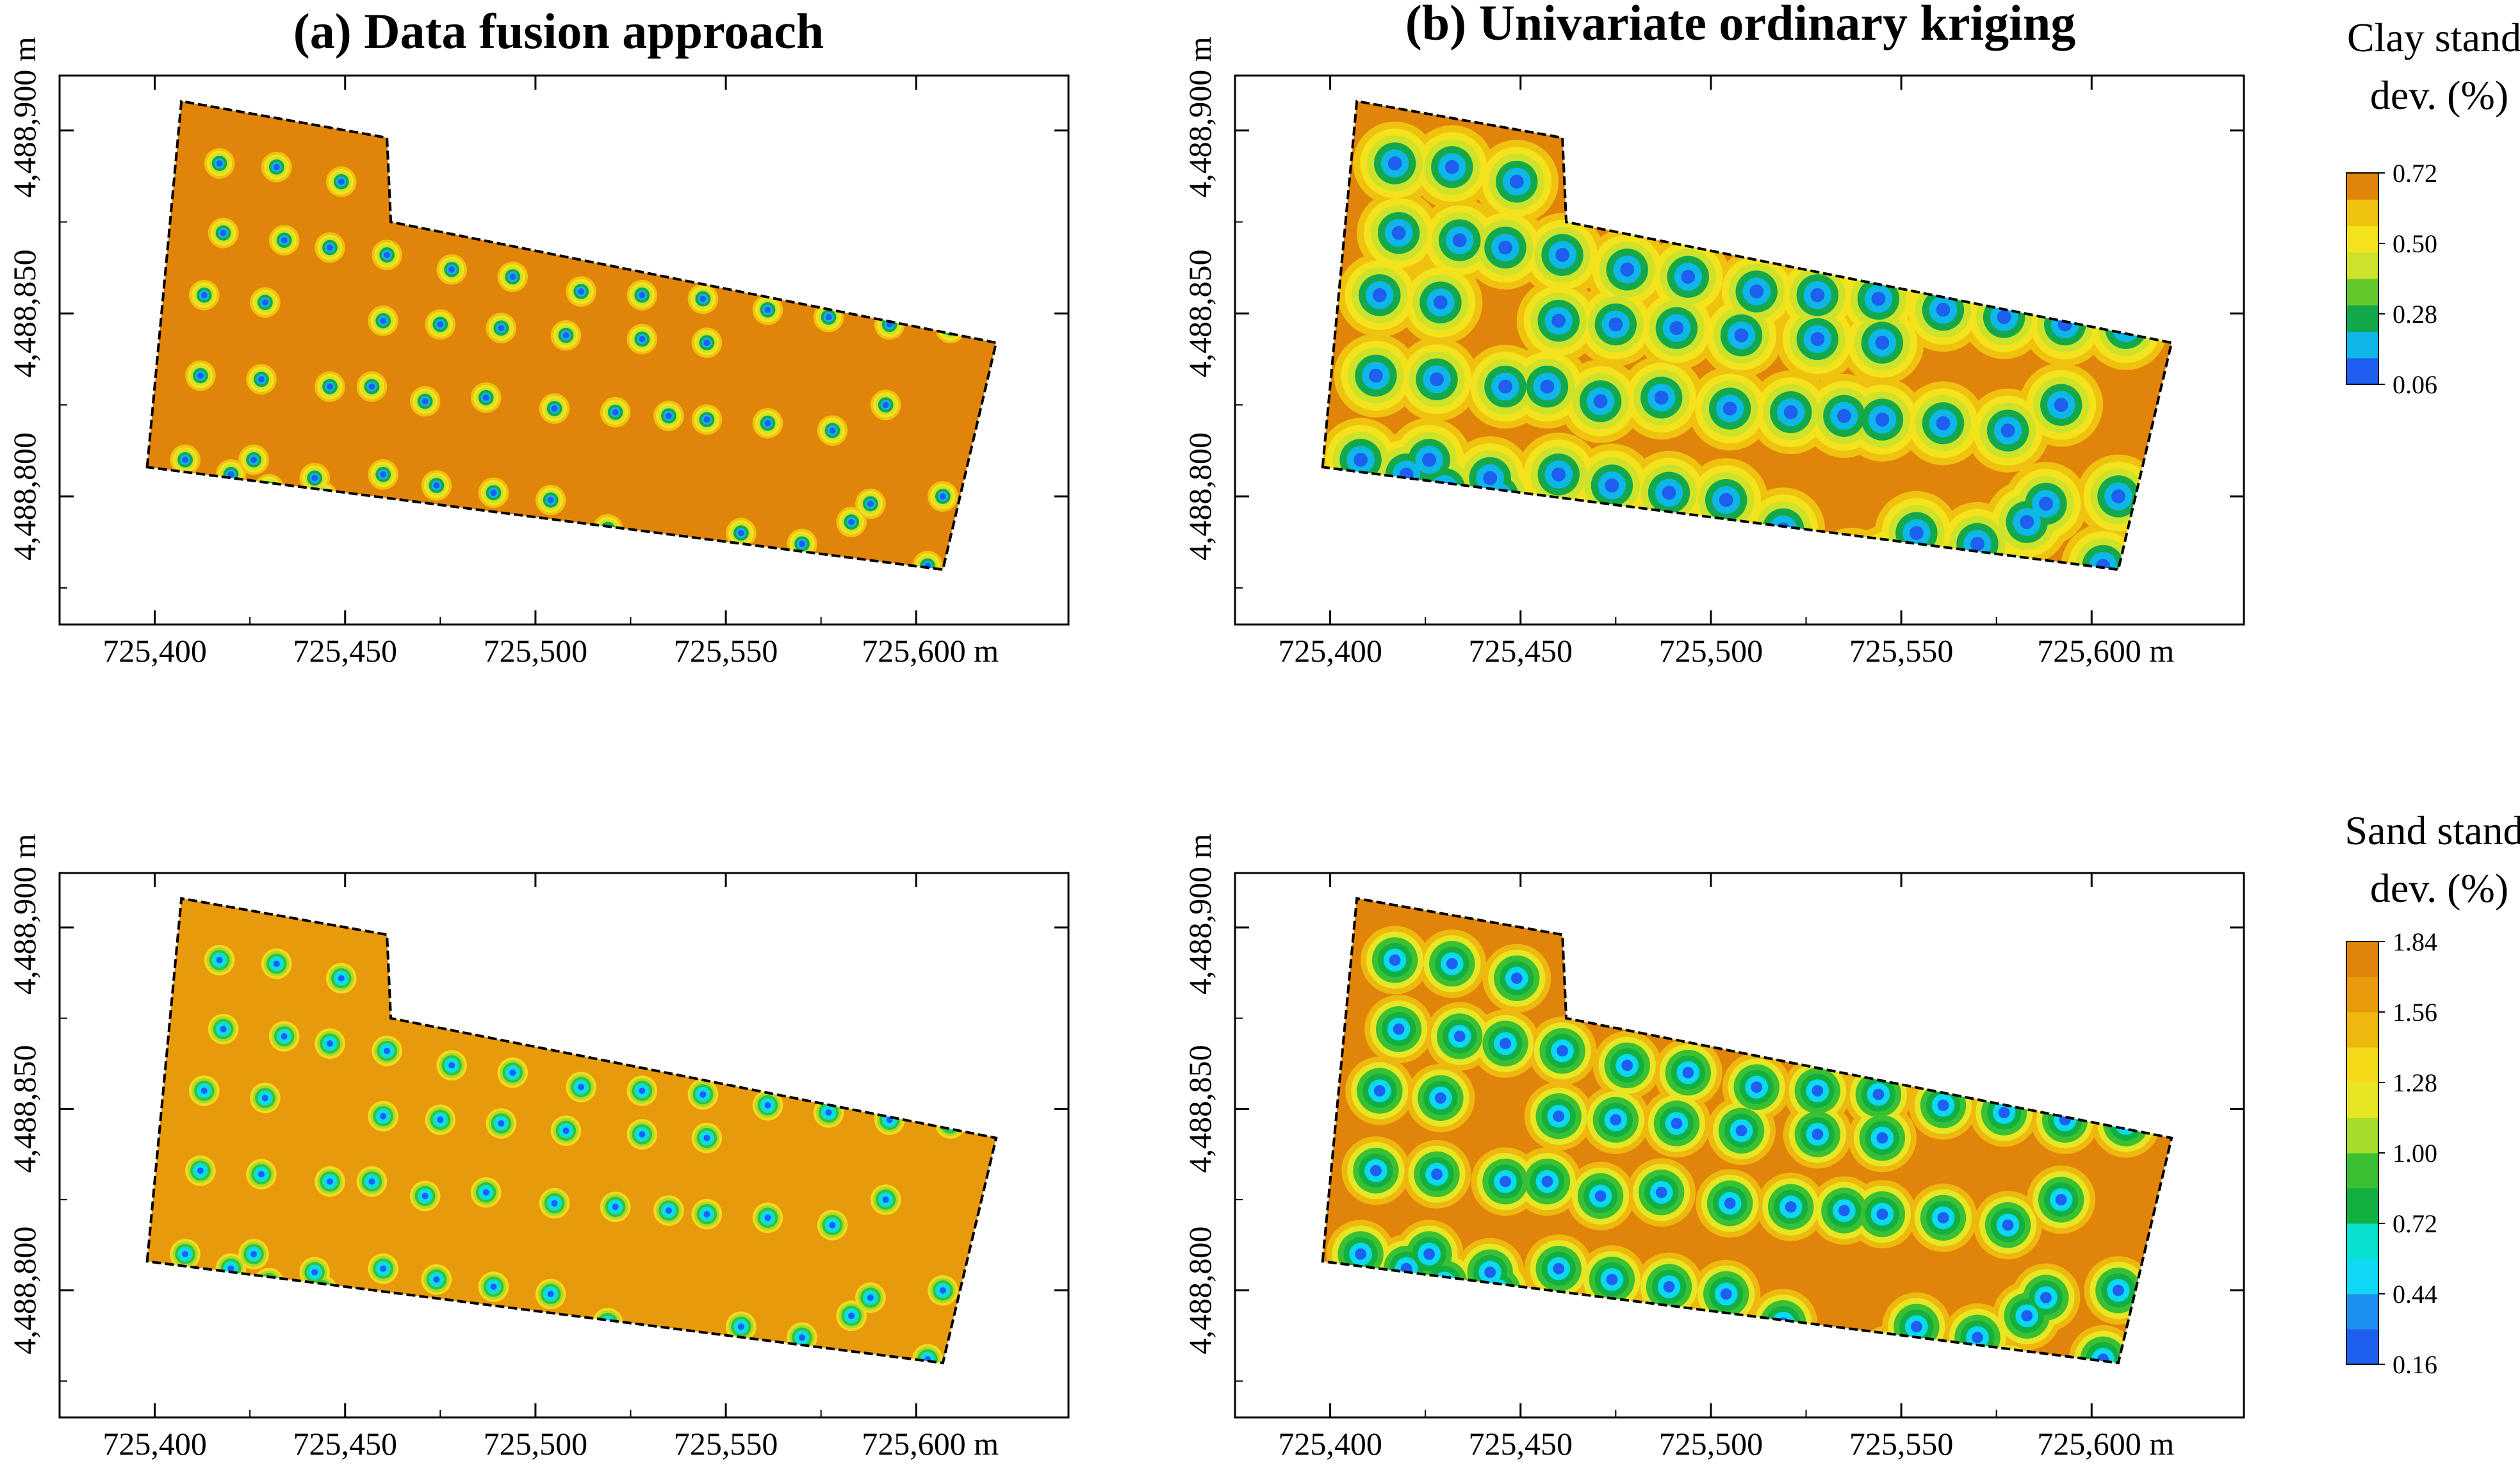 This screenshot has width=2520, height=1477. Describe the element at coordinates (1741, 25) in the screenshot. I see `col-title-b: (b) Univariate ordinary kriging` at that location.